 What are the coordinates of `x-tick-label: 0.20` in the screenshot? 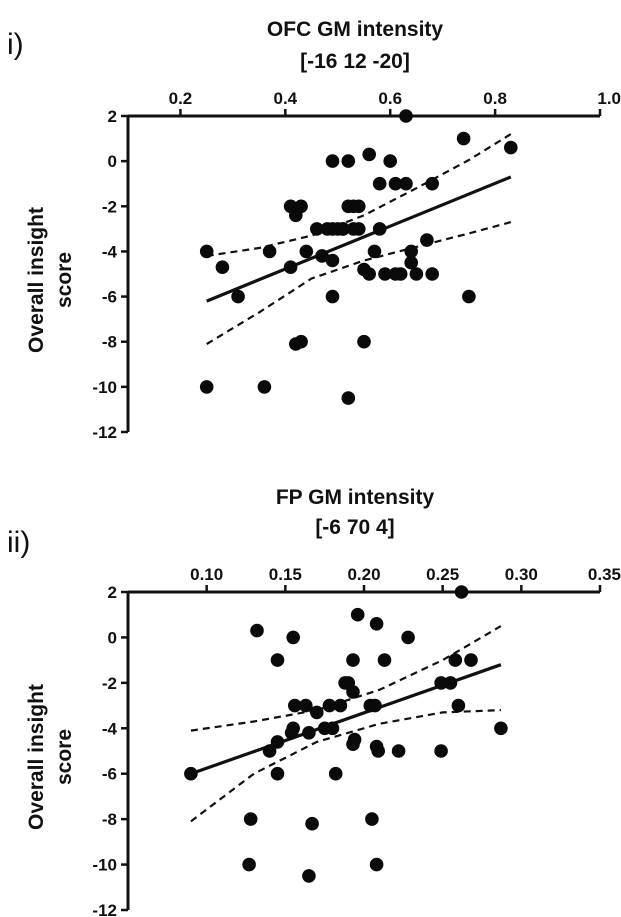 It's located at (363, 574).